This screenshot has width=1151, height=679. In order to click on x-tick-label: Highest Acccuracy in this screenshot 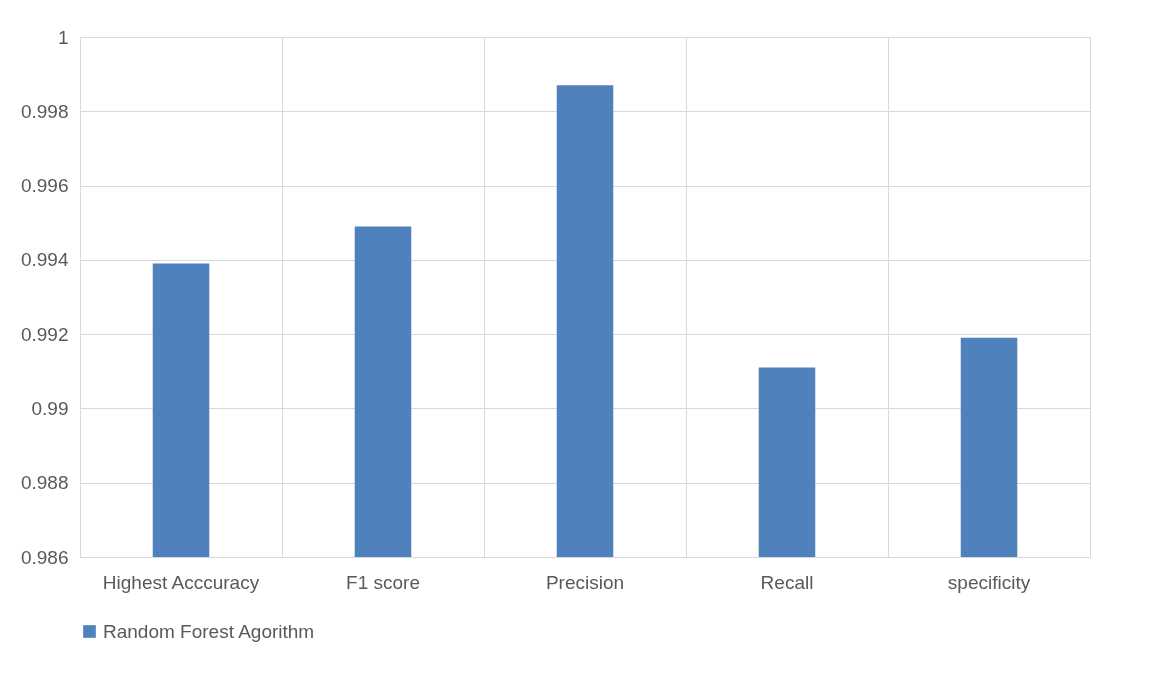, I will do `click(181, 582)`.